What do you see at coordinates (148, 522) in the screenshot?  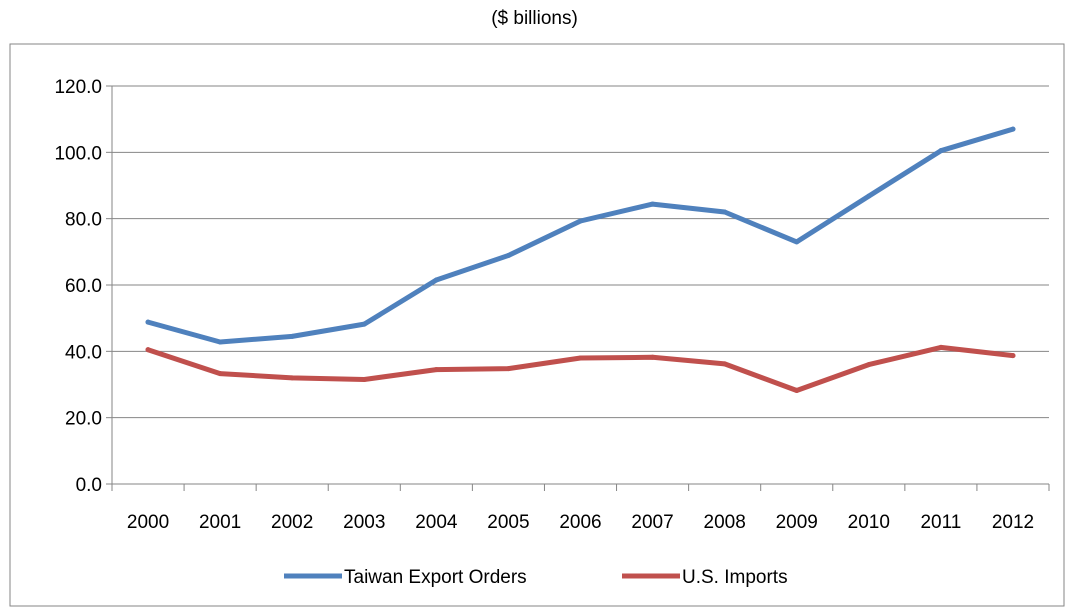 I see `x-tick-label: 2000` at bounding box center [148, 522].